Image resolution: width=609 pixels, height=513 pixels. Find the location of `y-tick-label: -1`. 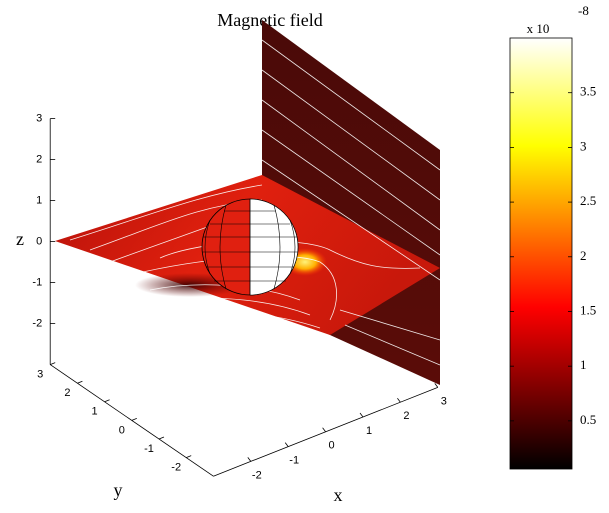

y-tick-label: -1 is located at coordinates (149, 449).